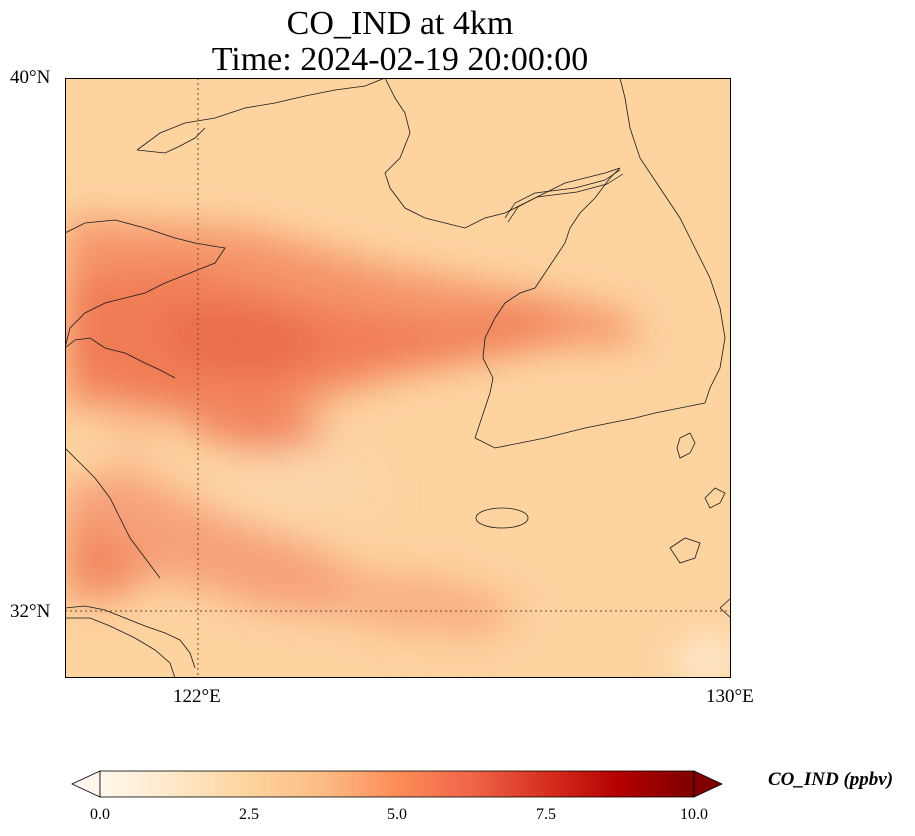 The width and height of the screenshot is (915, 836). I want to click on colorbar, so click(397, 784).